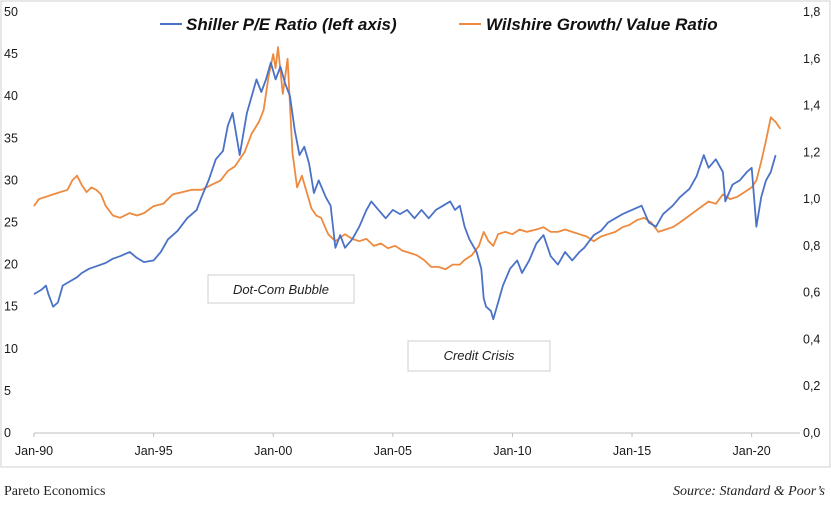 This screenshot has width=831, height=510. I want to click on legend-label-wilshire: Wilshire Growth/ Value Ratio, so click(602, 24).